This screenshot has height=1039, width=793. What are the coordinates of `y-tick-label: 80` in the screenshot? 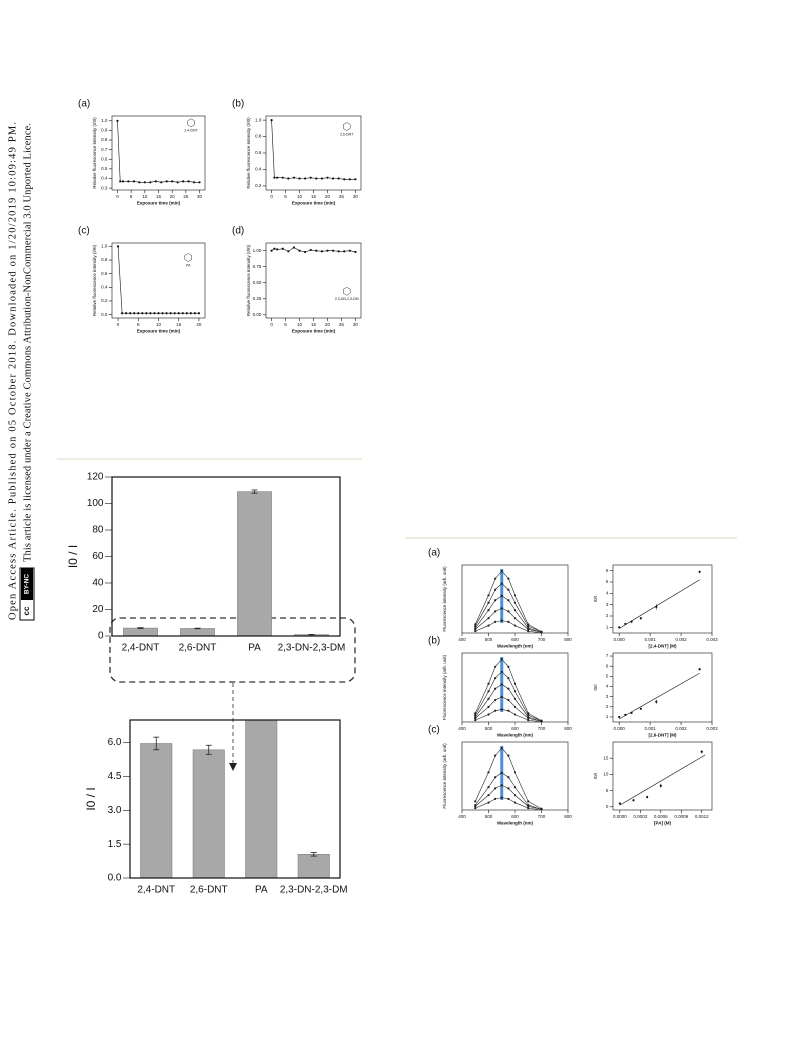 It's located at (98, 530).